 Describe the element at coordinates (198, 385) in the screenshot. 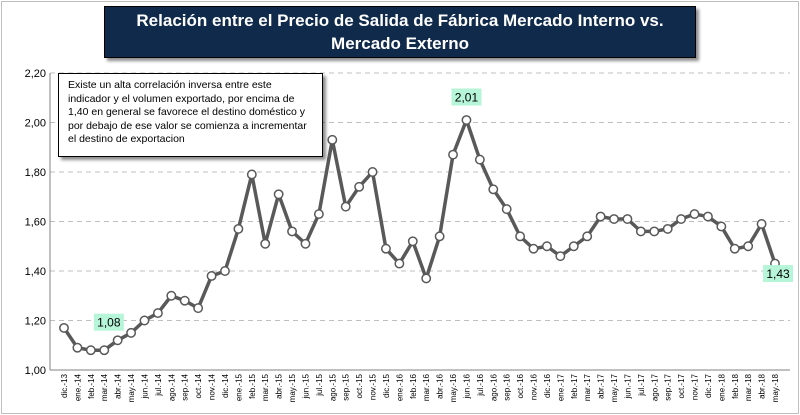

I see `x-tick-label: oct.-14` at that location.